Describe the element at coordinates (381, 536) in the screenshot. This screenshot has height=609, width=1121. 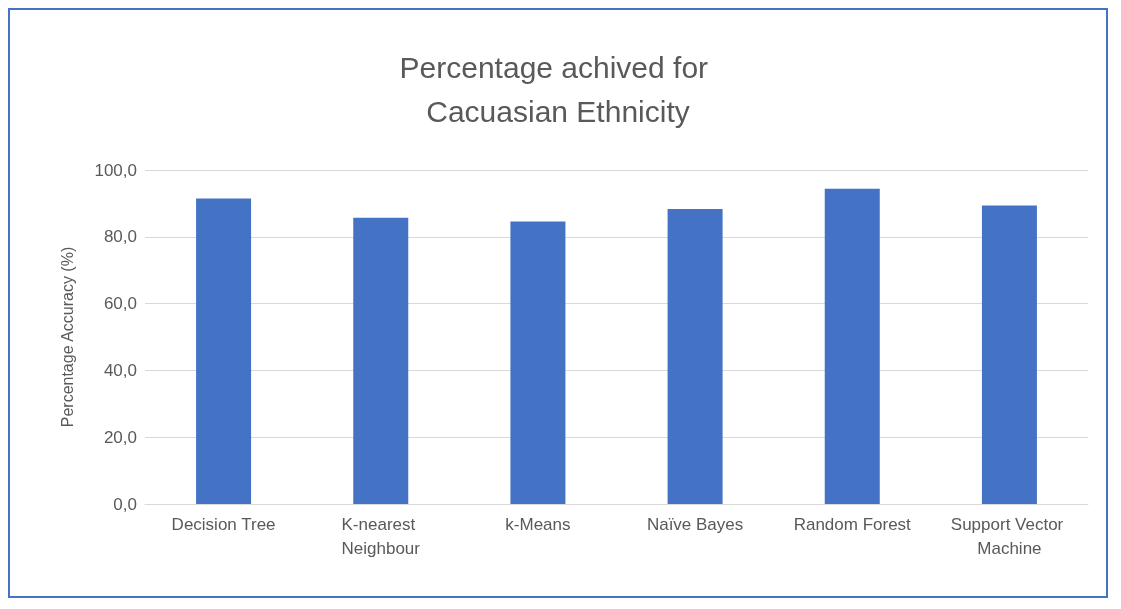
I see `x-tick-label: K-nearest Neighbour` at that location.